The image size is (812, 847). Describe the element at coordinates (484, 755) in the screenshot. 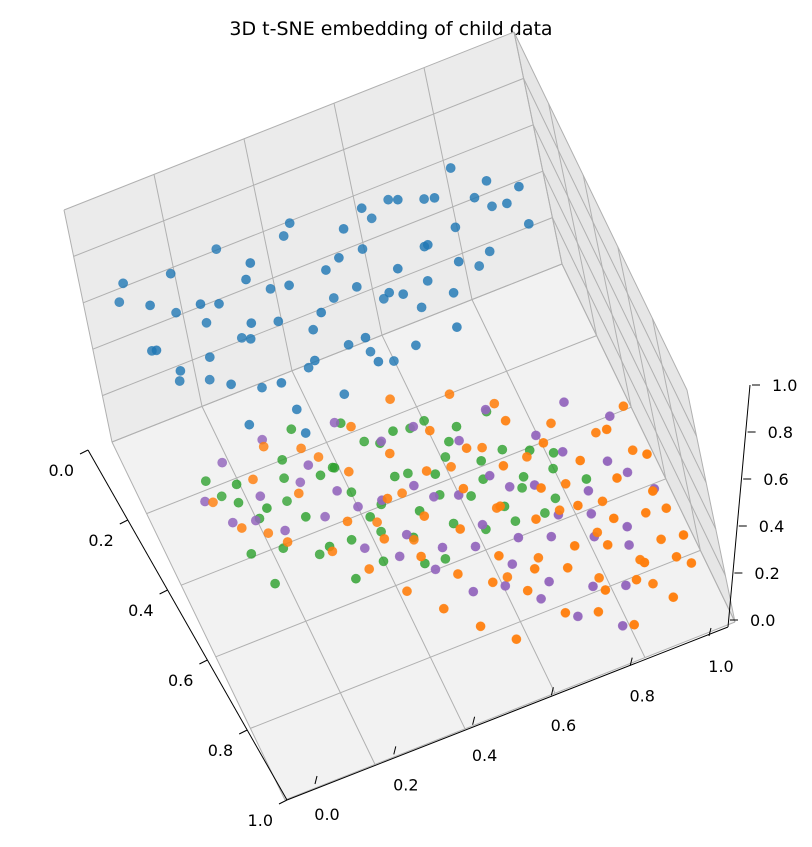

I see `y-tick-label: 0.4` at that location.